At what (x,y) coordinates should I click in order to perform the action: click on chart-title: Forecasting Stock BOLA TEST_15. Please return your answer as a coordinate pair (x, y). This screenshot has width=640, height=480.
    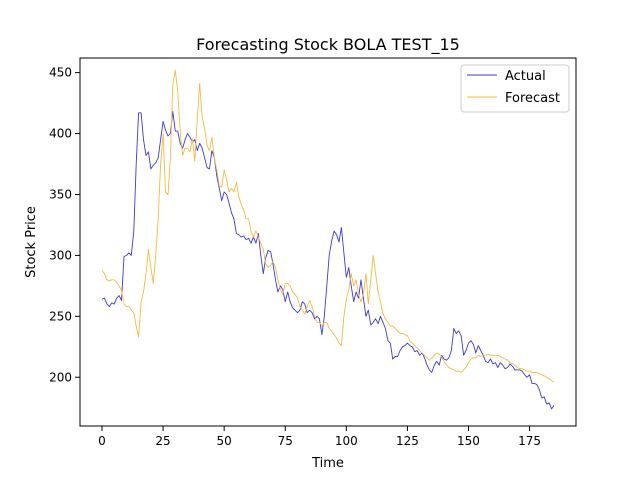
    Looking at the image, I should click on (328, 45).